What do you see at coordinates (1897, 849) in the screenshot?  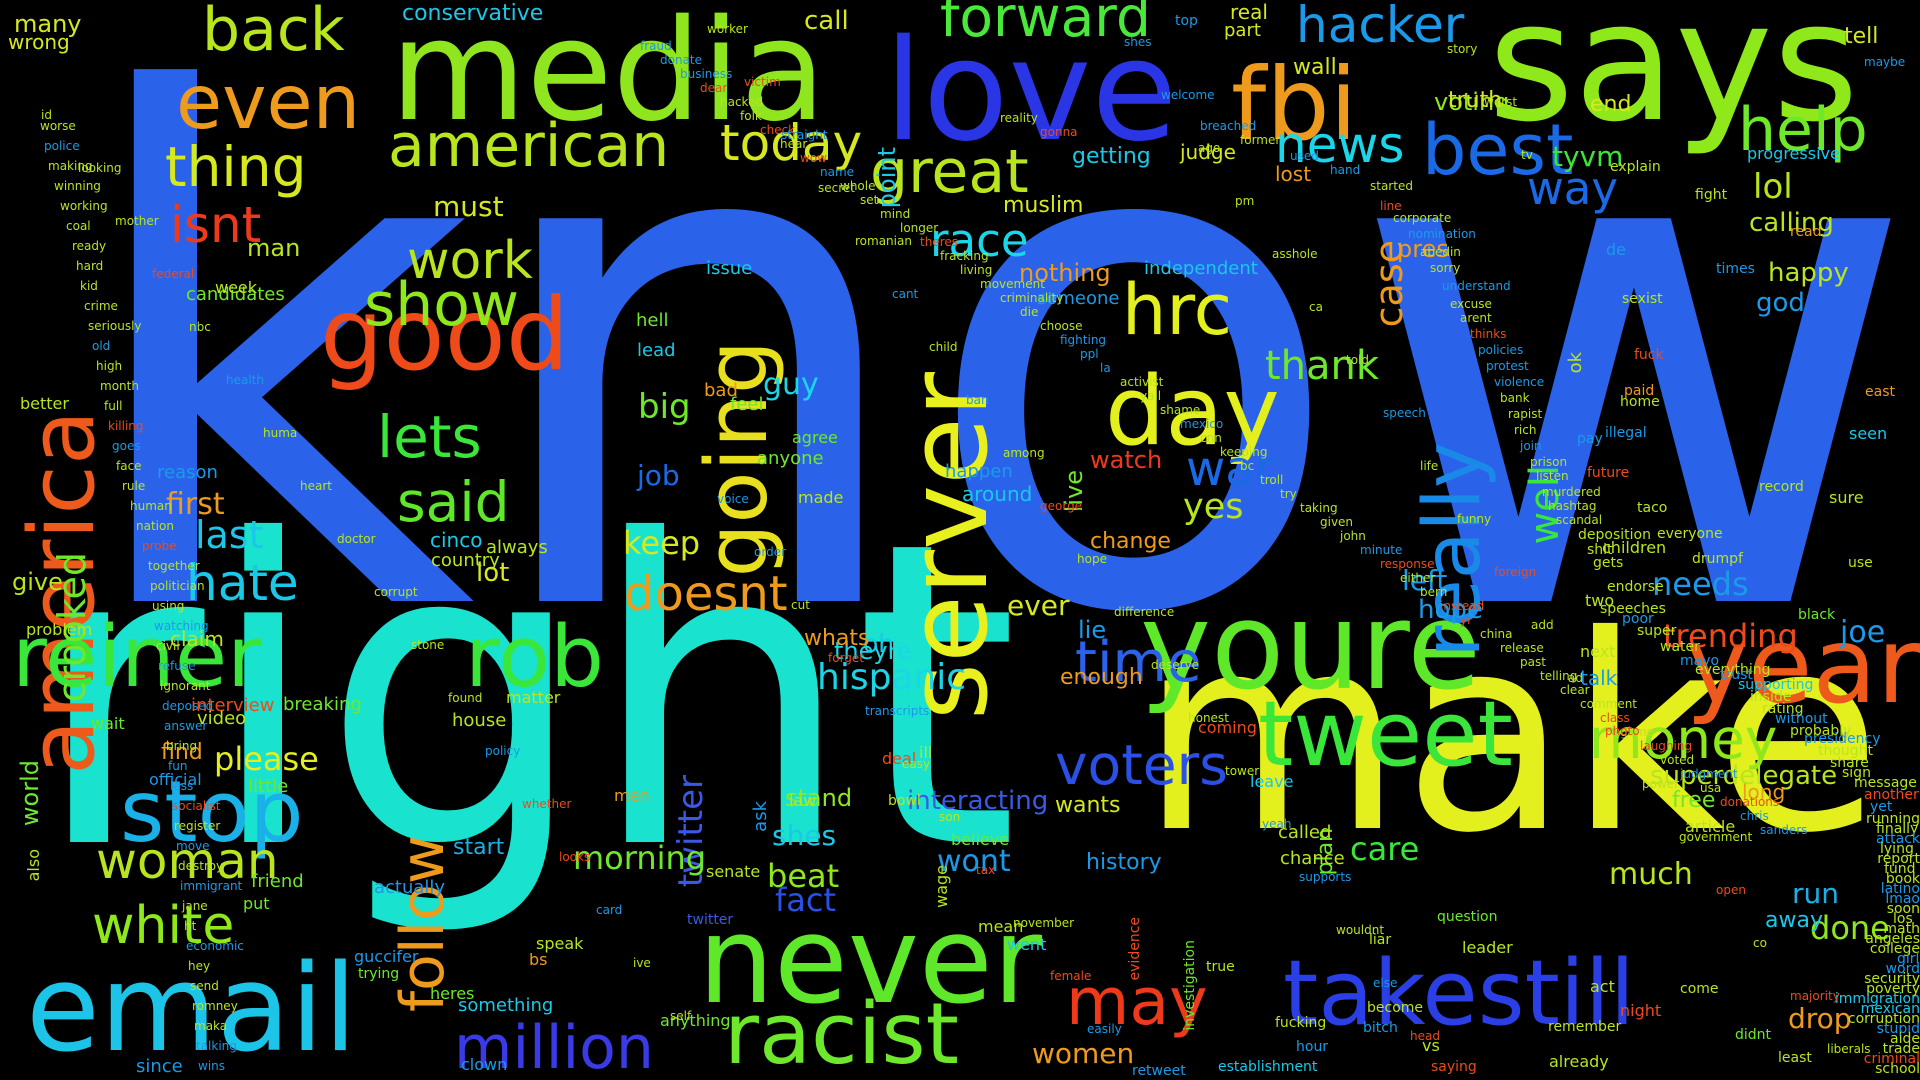 I see `word-265: lying` at bounding box center [1897, 849].